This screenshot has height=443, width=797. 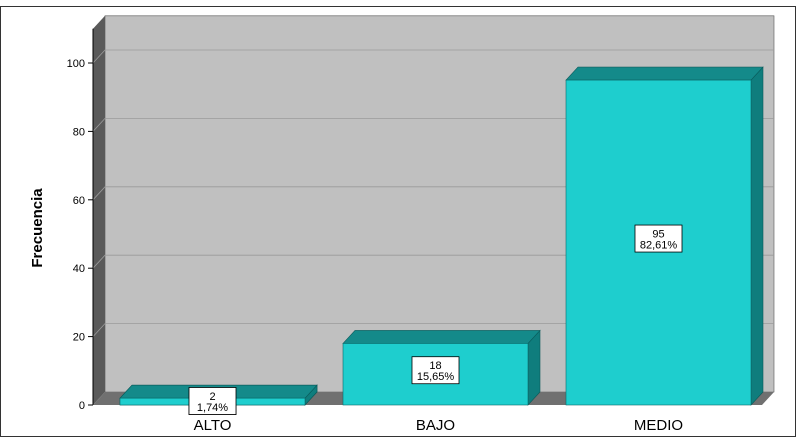 I want to click on data-label-count: 95, so click(x=658, y=235).